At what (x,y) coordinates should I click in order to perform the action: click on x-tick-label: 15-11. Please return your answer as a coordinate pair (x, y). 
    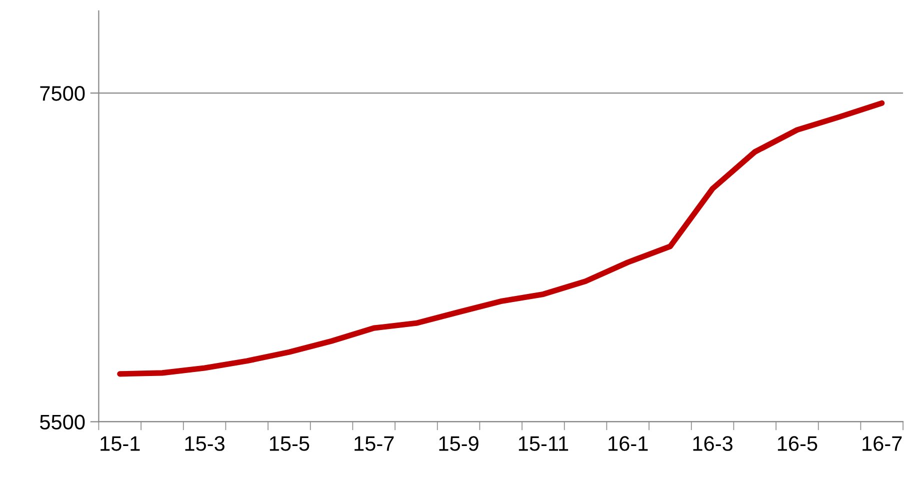
    Looking at the image, I should click on (543, 443).